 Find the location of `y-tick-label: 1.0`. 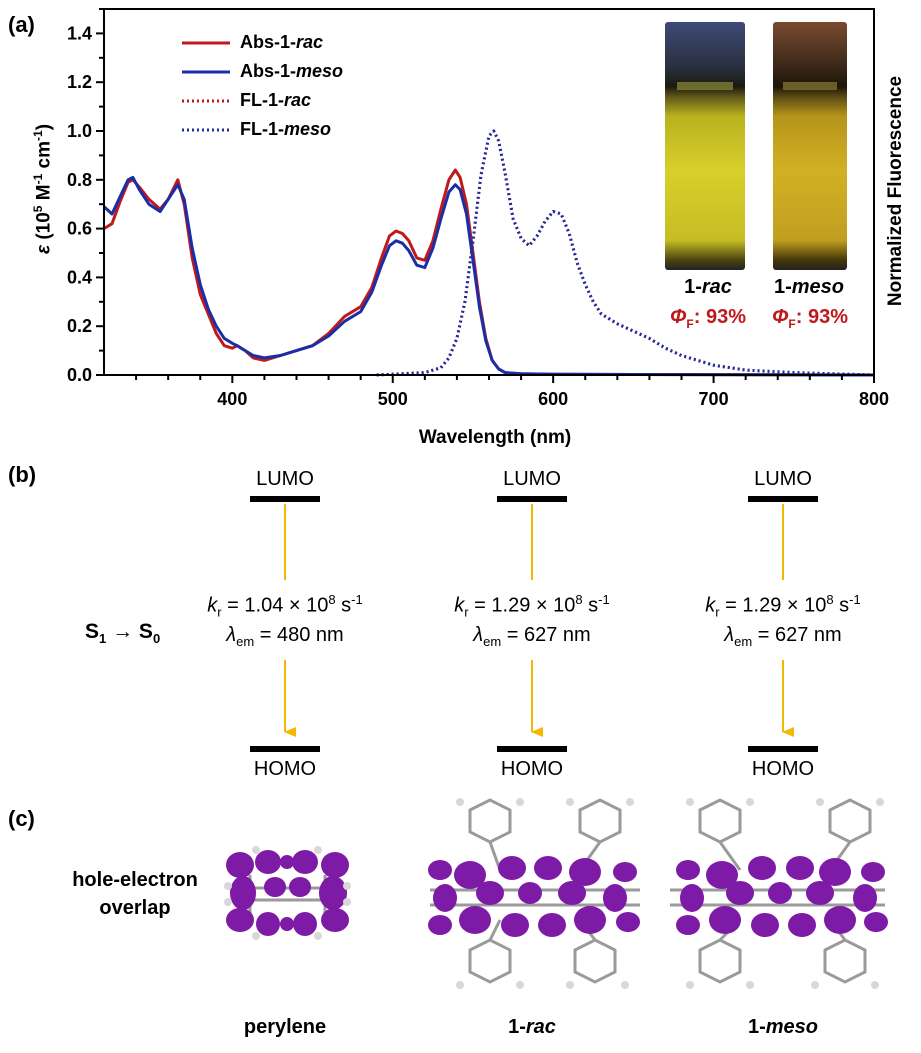

y-tick-label: 1.0 is located at coordinates (79, 131).